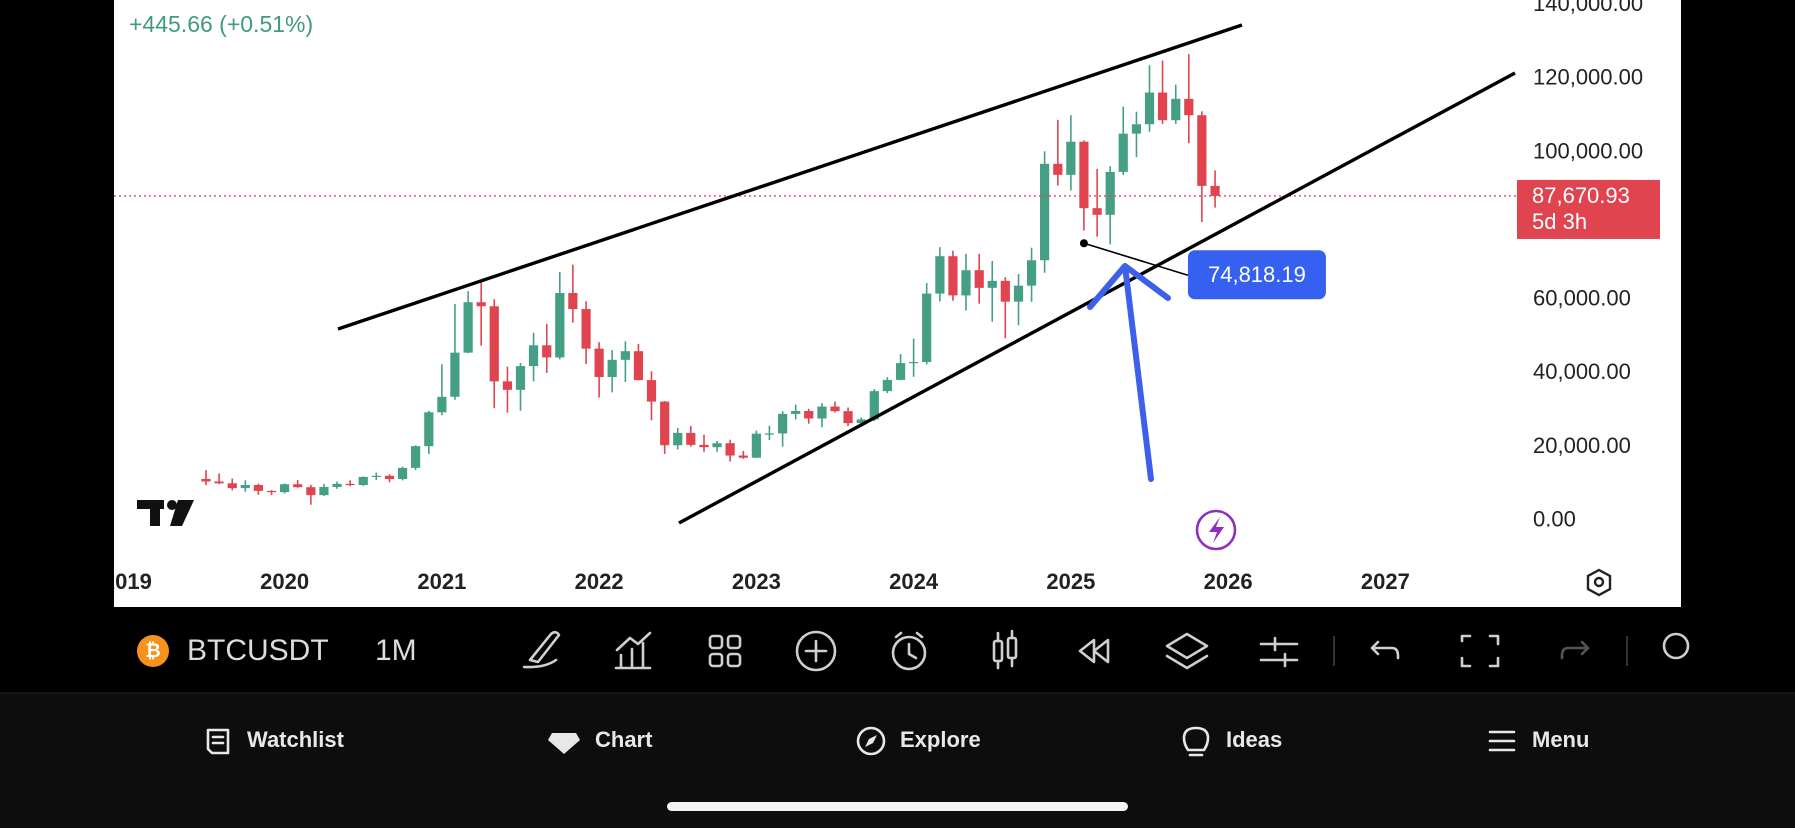  What do you see at coordinates (1575, 650) in the screenshot?
I see `redo-tool` at bounding box center [1575, 650].